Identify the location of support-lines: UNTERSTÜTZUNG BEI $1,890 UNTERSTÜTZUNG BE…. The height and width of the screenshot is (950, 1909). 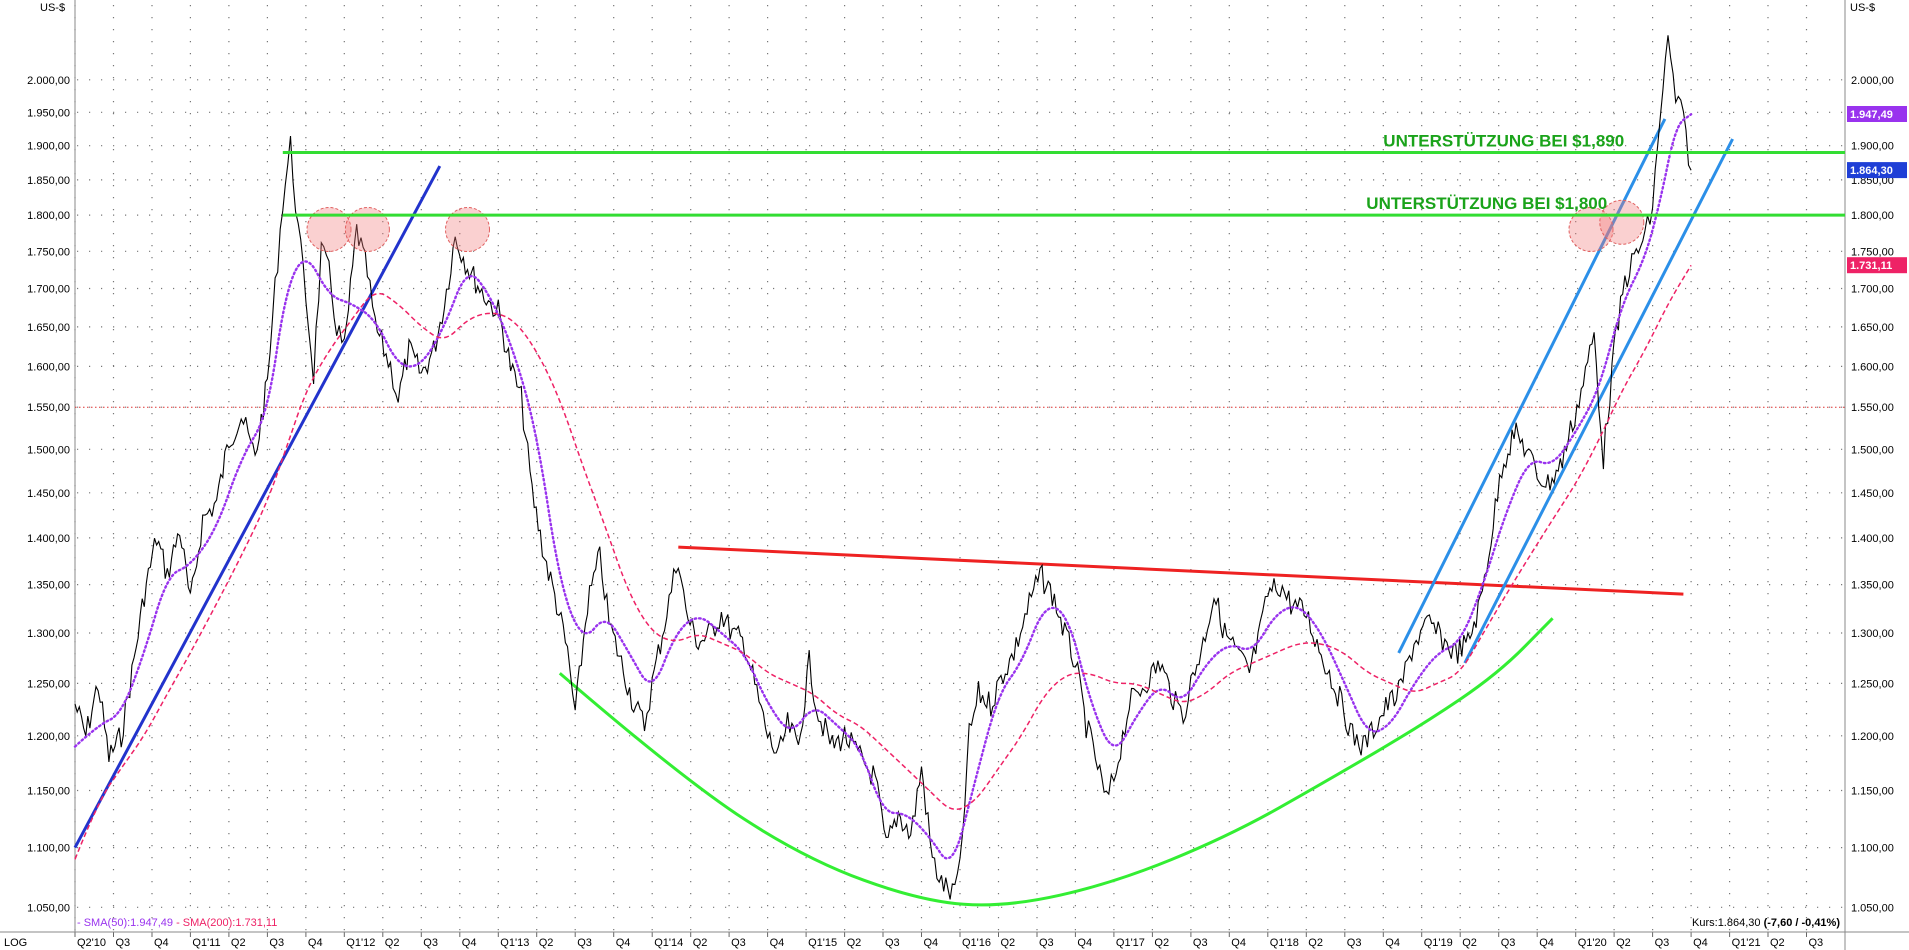
(1063, 174).